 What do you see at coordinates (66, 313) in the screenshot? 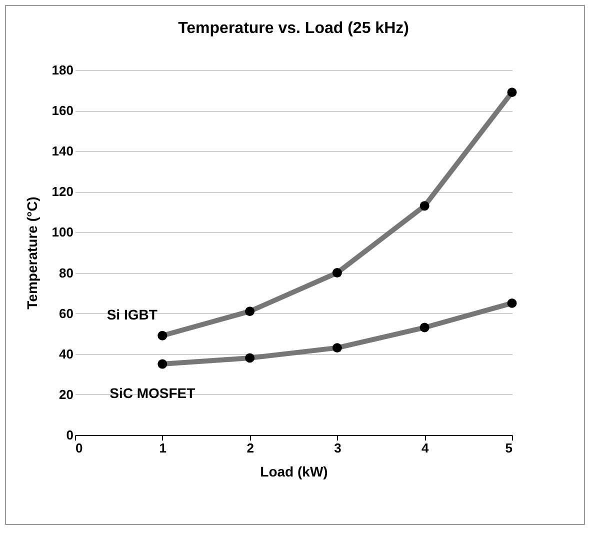
I see `y-tick-label: 60` at bounding box center [66, 313].